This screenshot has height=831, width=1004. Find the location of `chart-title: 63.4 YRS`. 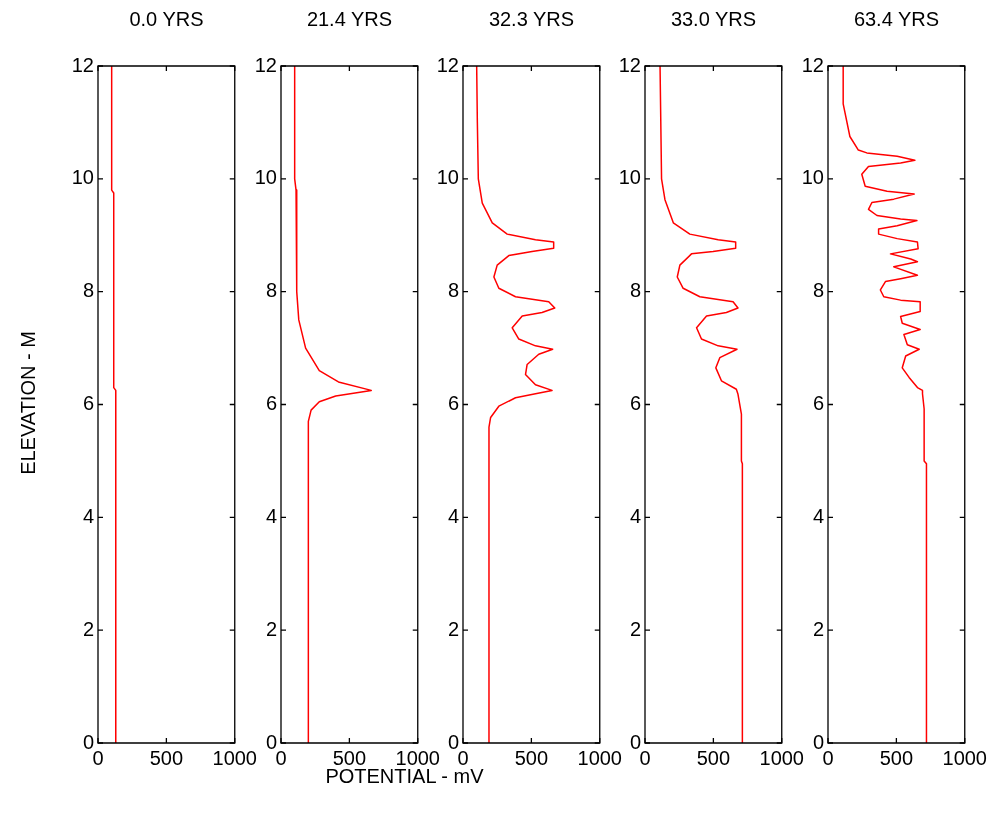

chart-title: 63.4 YRS is located at coordinates (896, 19).